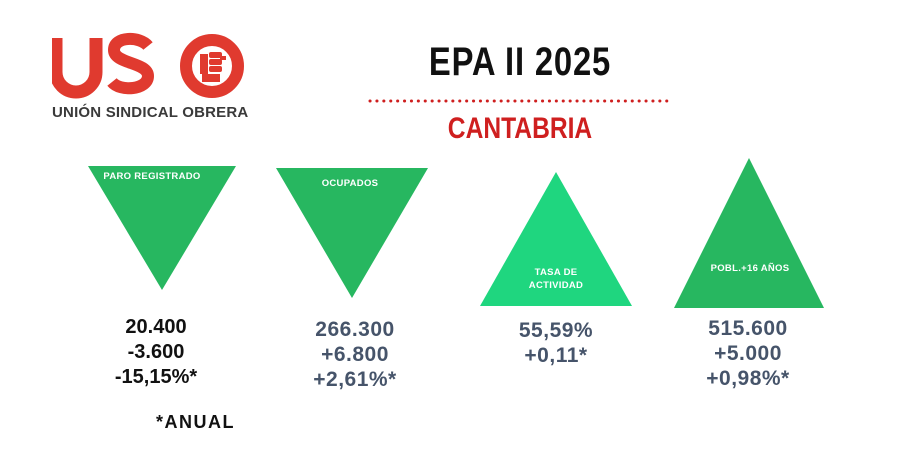 The height and width of the screenshot is (450, 900). I want to click on tasa-change: +0,11*, so click(556, 355).